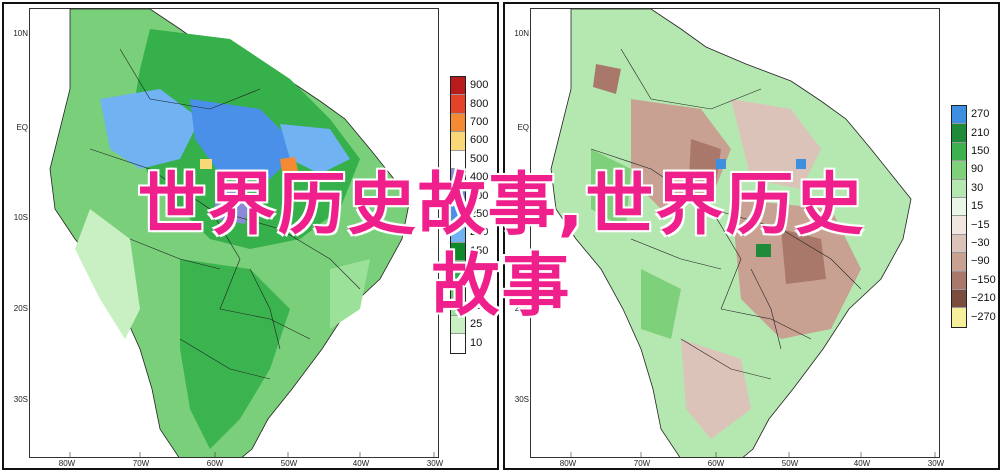 This screenshot has width=1003, height=474. I want to click on legend-label: 10, so click(476, 342).